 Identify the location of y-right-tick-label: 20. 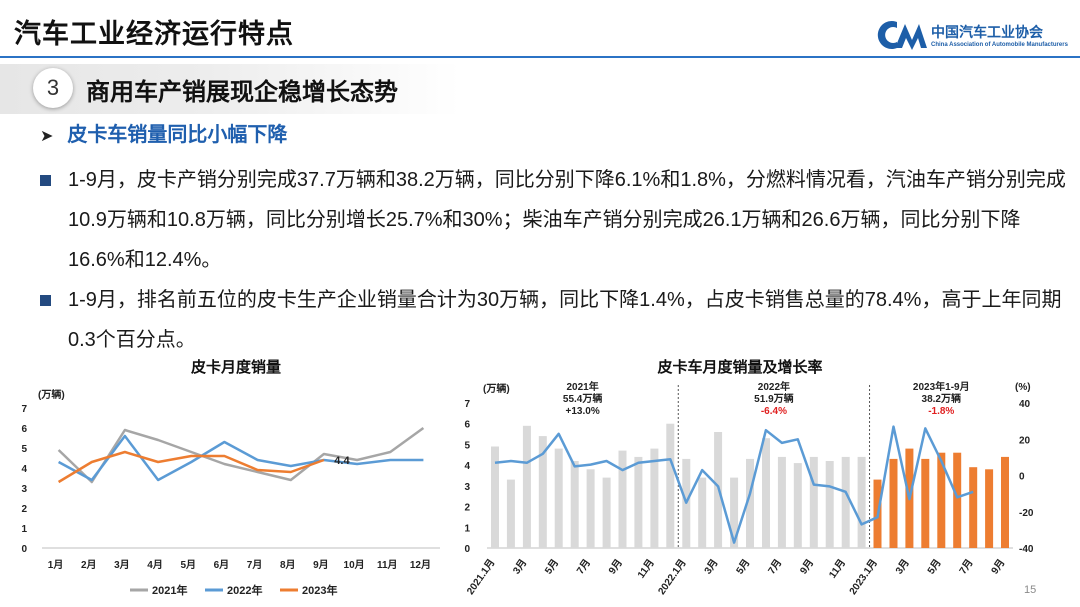
(1025, 440).